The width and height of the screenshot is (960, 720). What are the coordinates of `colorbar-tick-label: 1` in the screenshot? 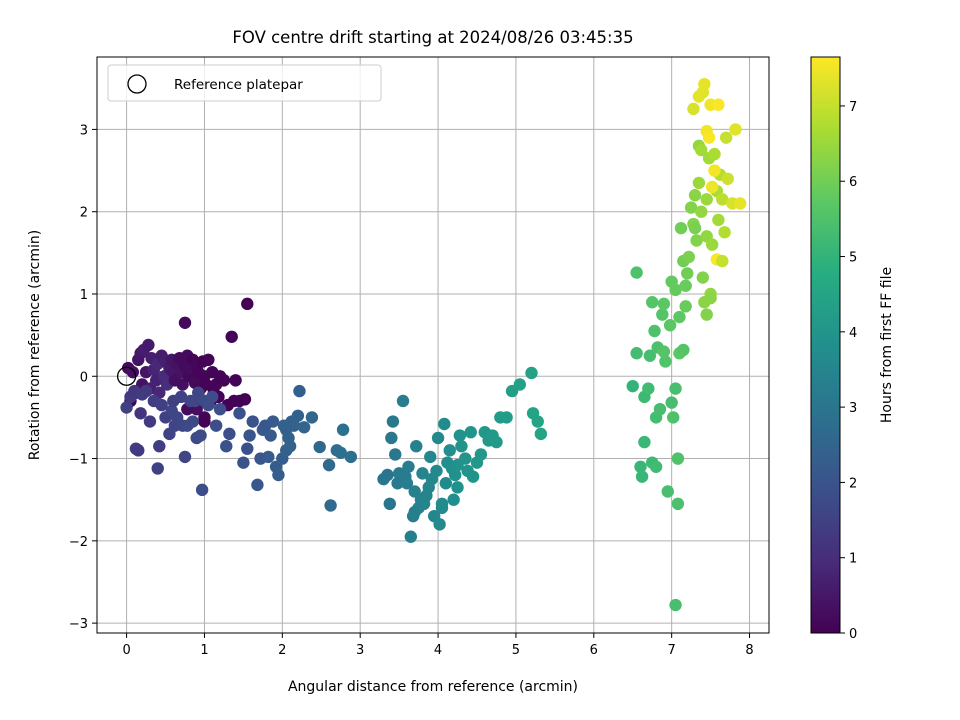 It's located at (853, 559).